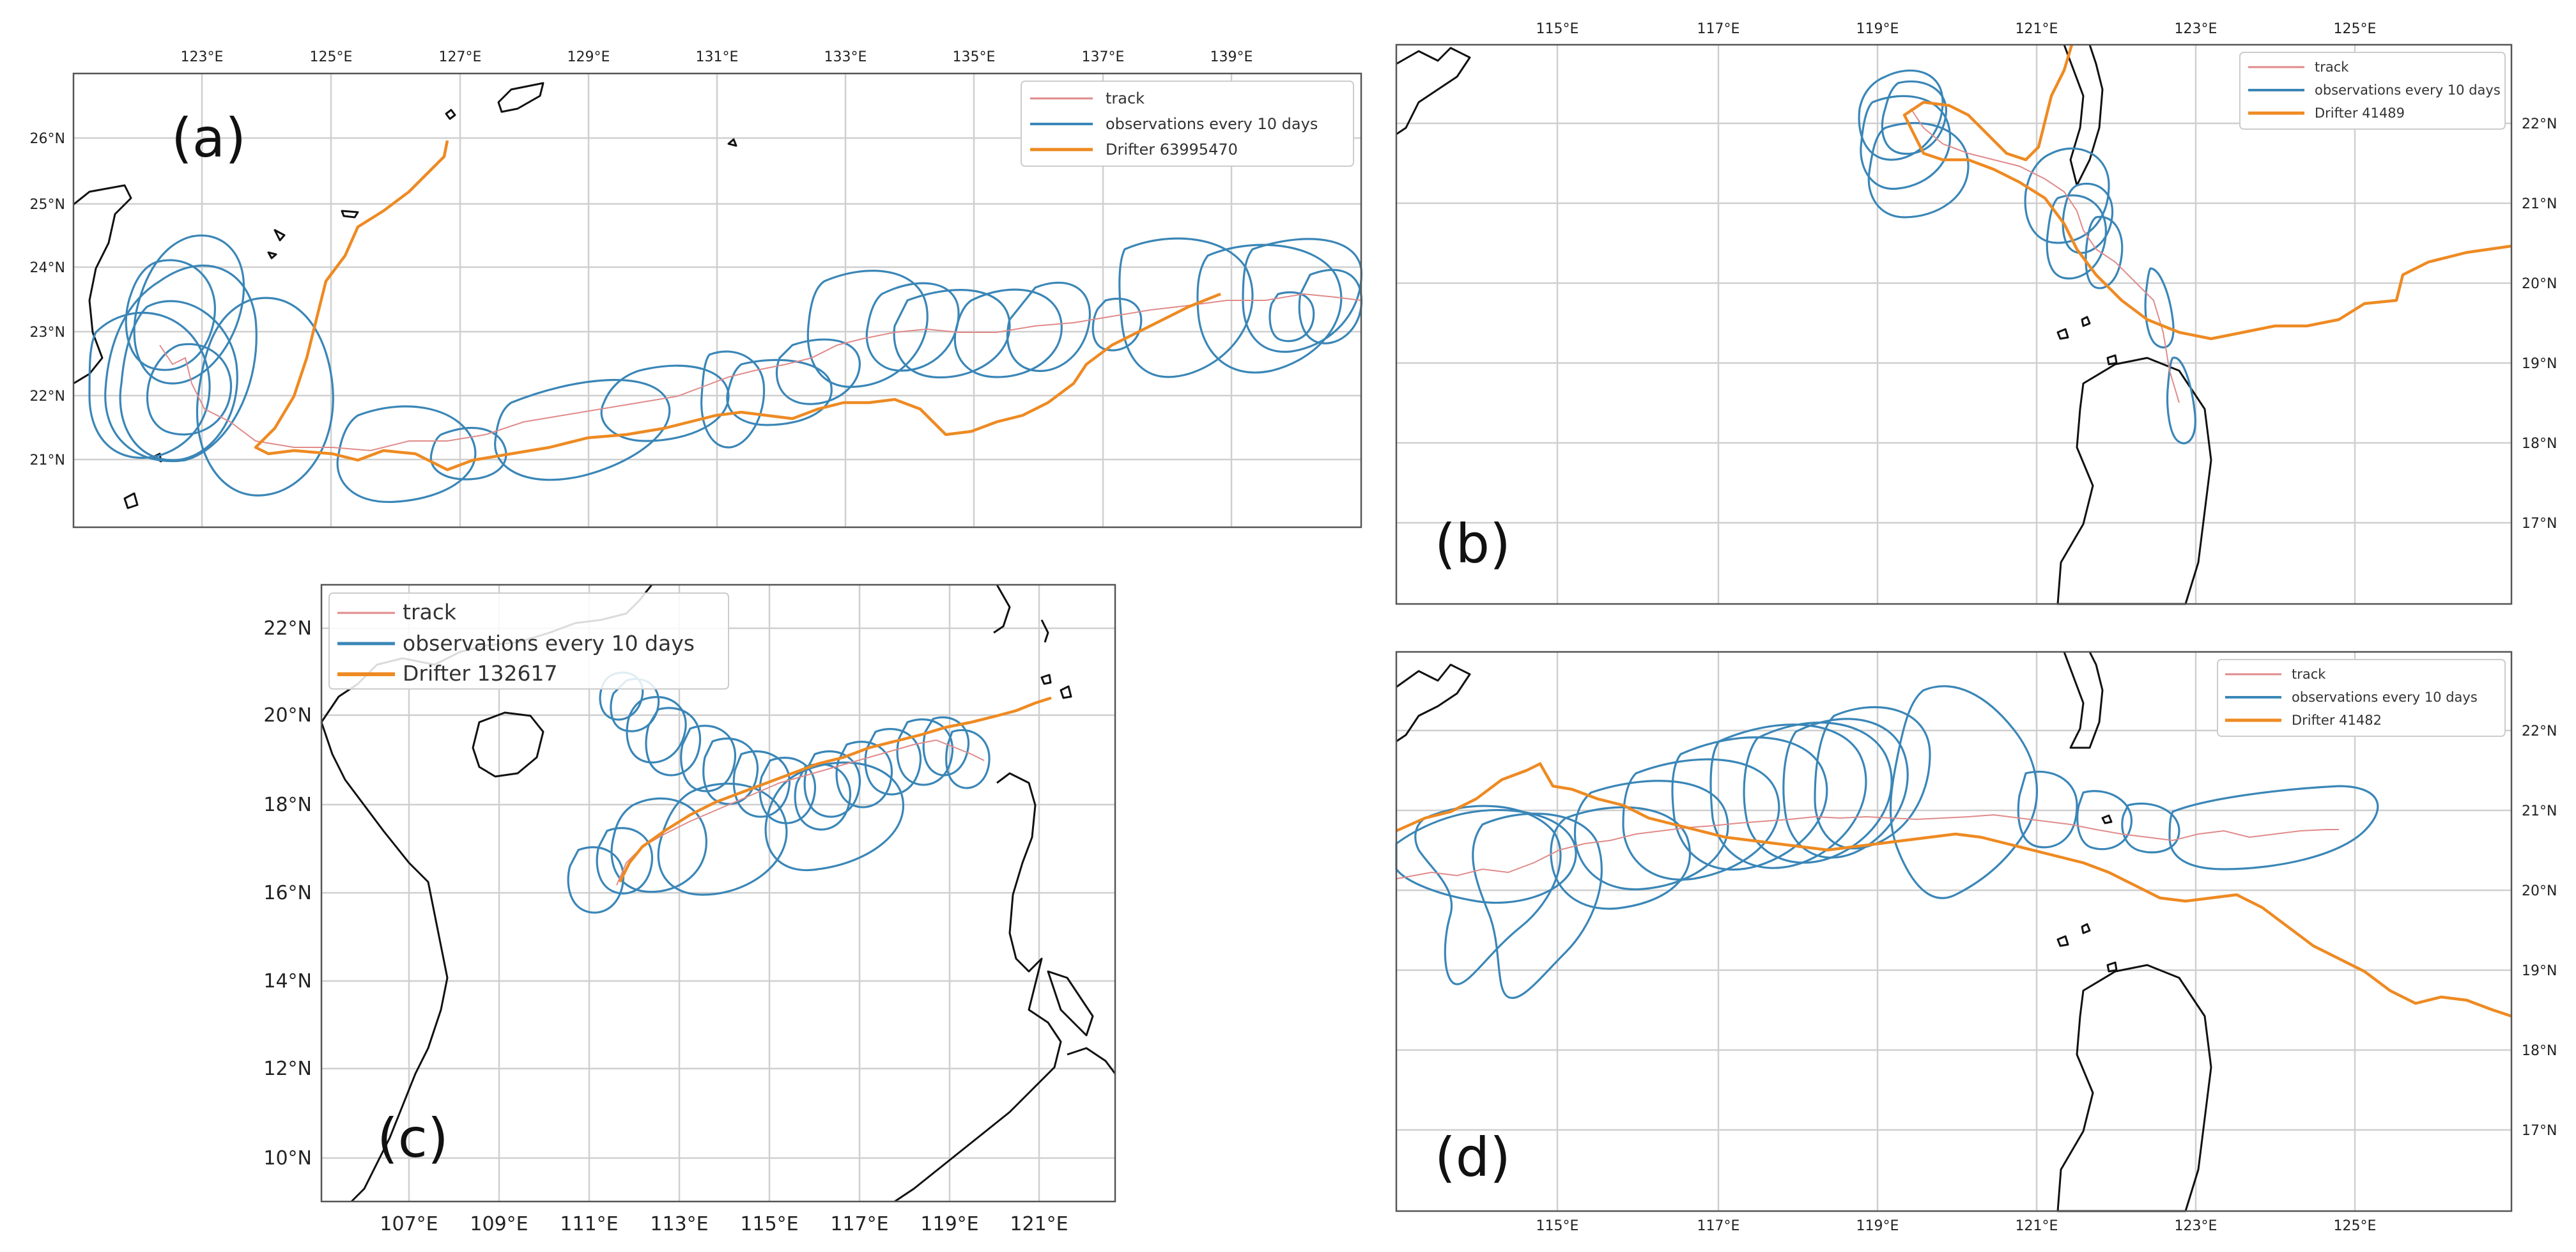 The image size is (2576, 1252). I want to click on y-tick-label: 16°N, so click(287, 893).